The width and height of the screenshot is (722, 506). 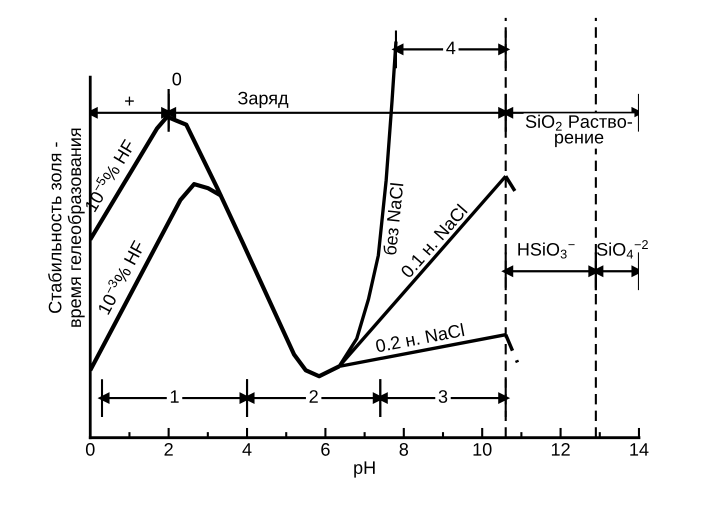 I want to click on legend-label: +, so click(x=129, y=101).